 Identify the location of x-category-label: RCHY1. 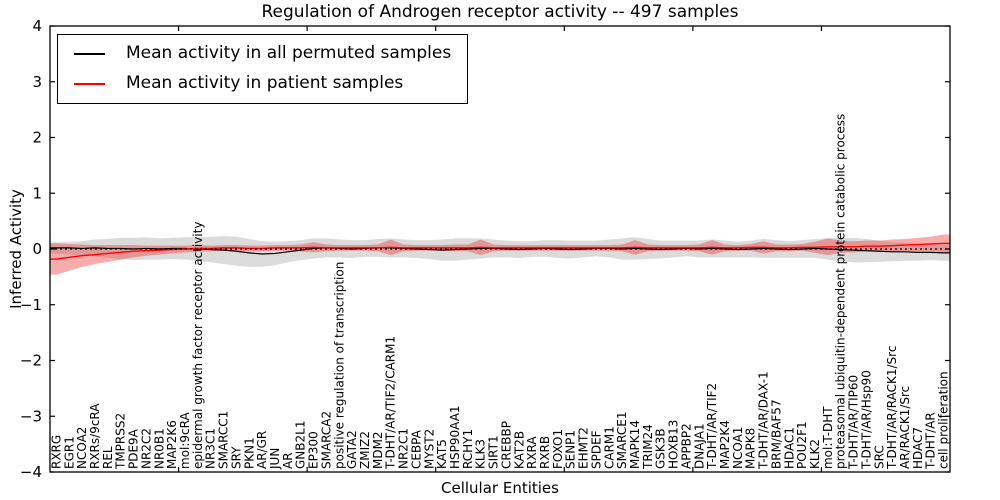
(468, 449).